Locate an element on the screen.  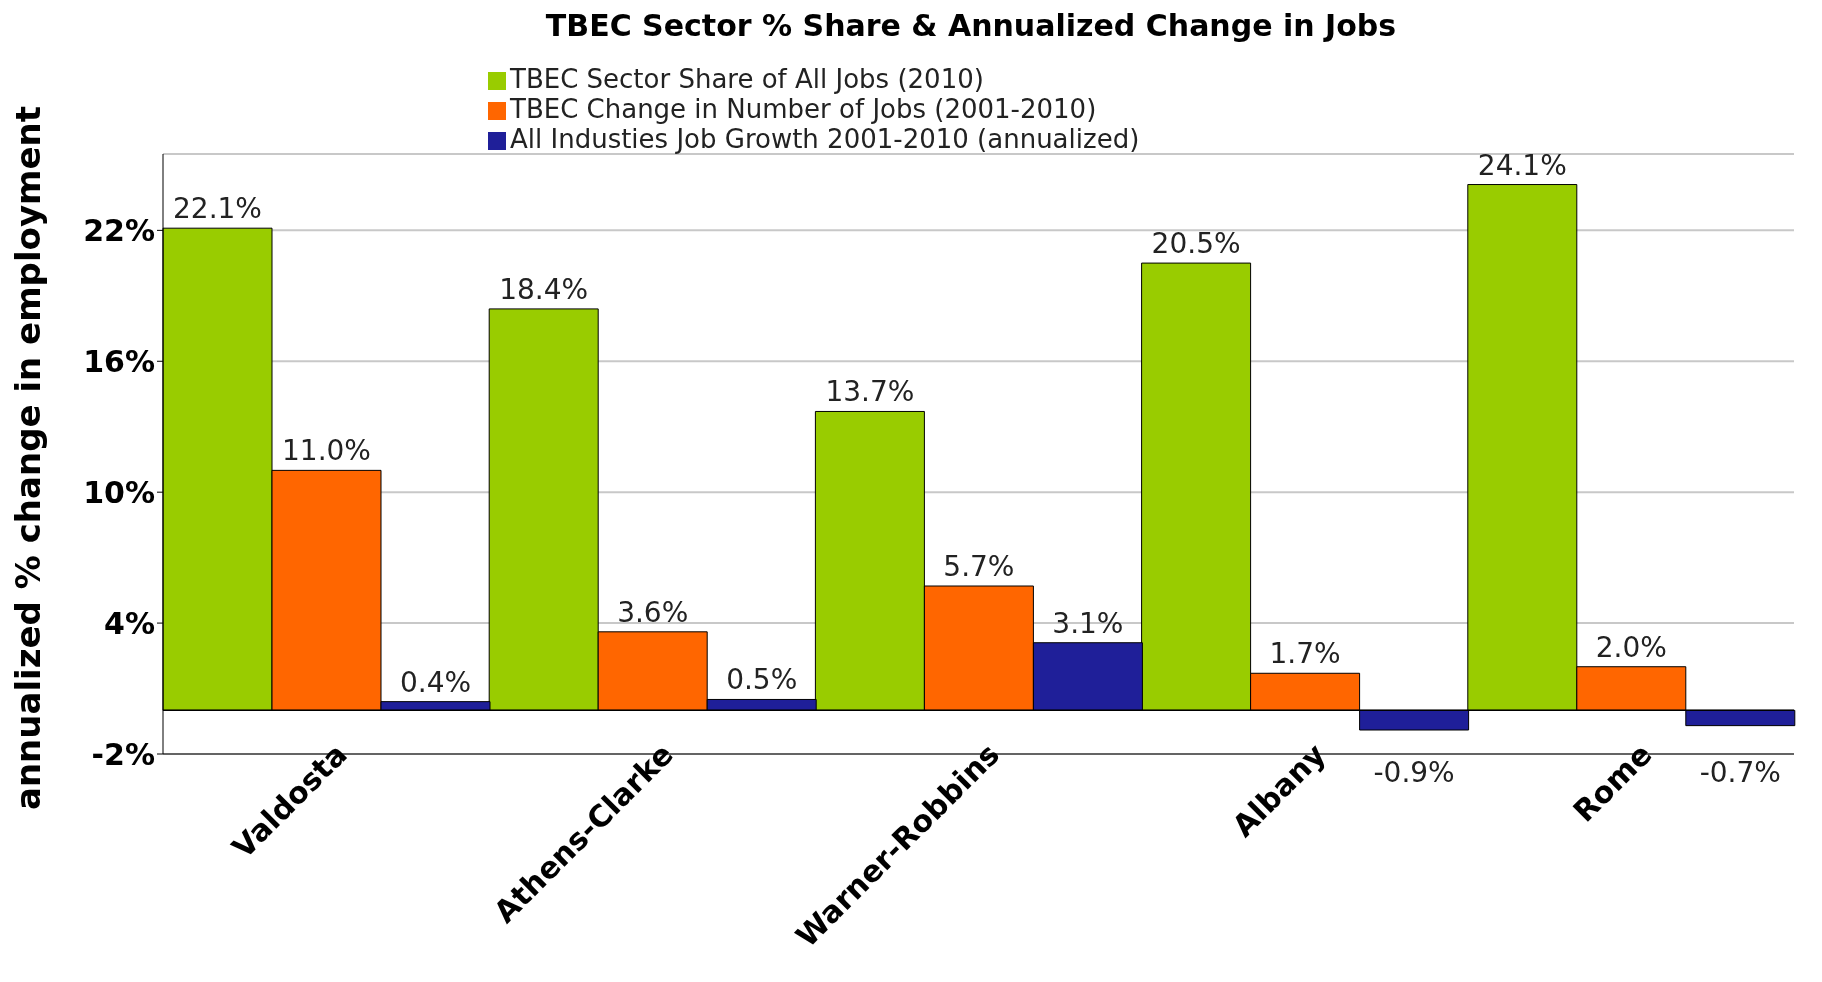
data-label: 3.1% is located at coordinates (1088, 623).